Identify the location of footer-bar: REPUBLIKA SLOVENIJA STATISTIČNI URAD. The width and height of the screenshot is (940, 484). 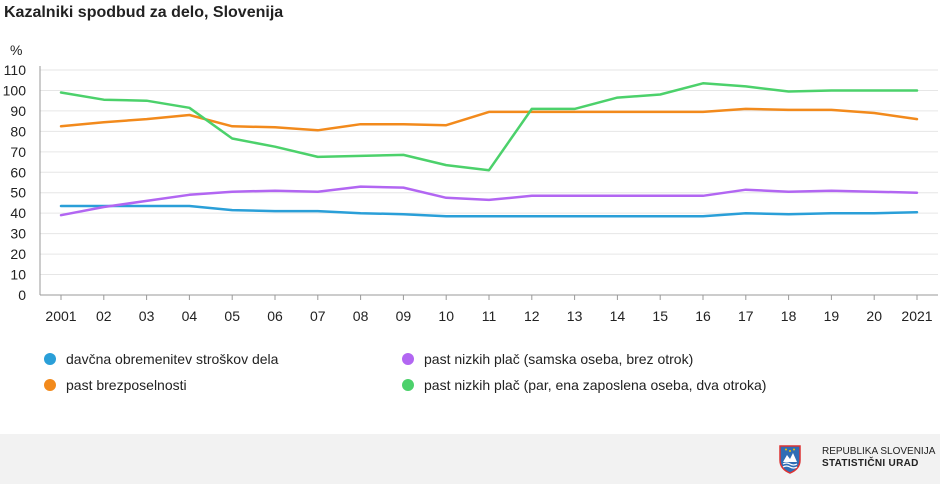
(470, 459).